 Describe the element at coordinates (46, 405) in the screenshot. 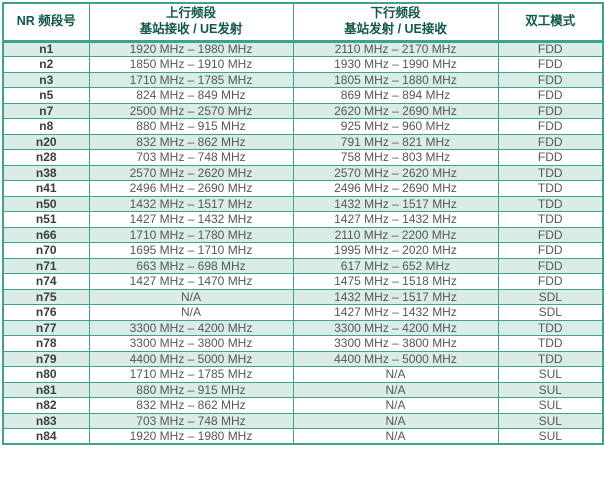

I see `band-cell: n82` at that location.